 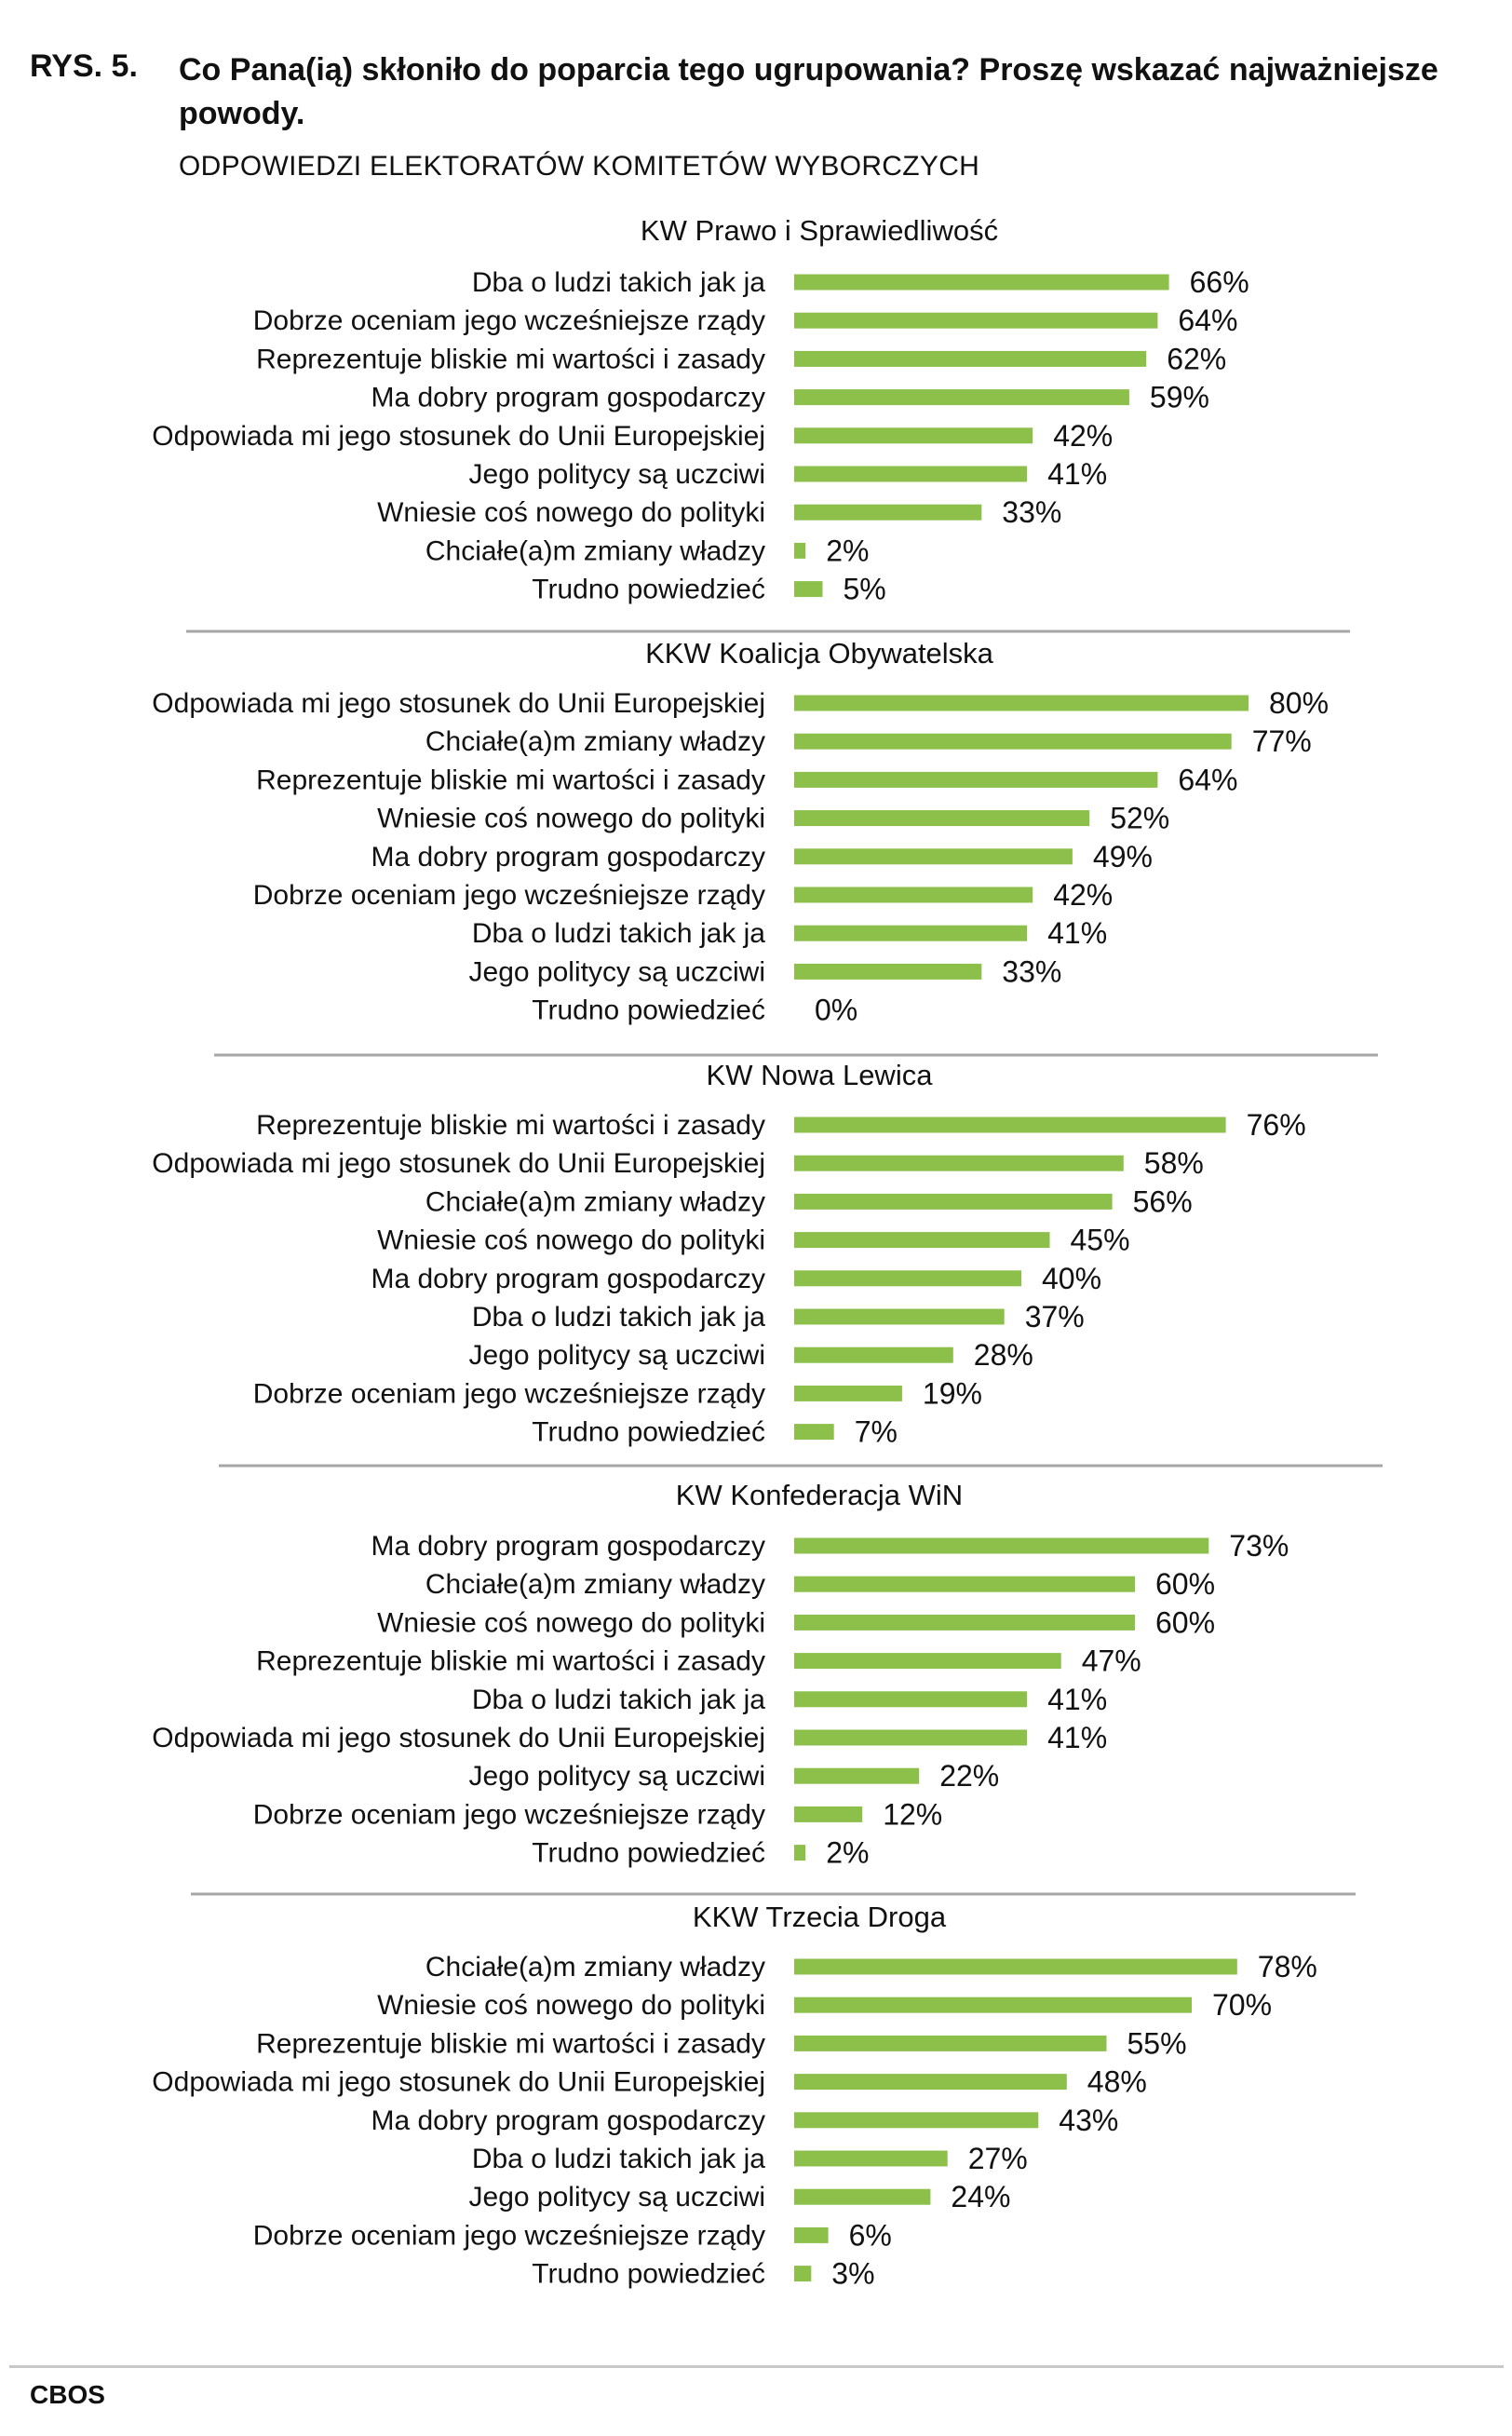 I want to click on value-label: 76%, so click(x=1276, y=1125).